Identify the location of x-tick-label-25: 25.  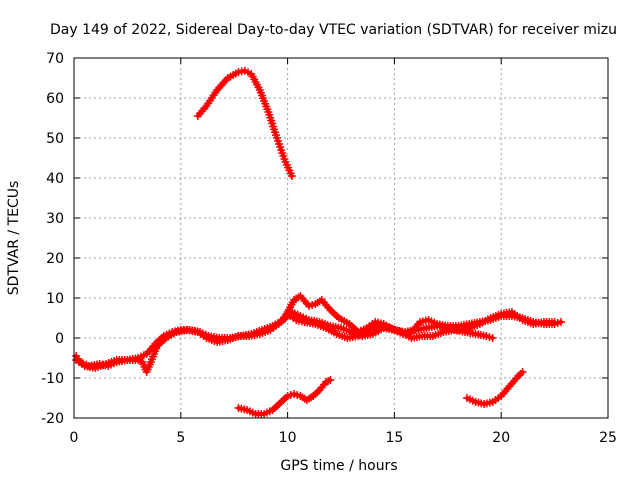
(608, 438).